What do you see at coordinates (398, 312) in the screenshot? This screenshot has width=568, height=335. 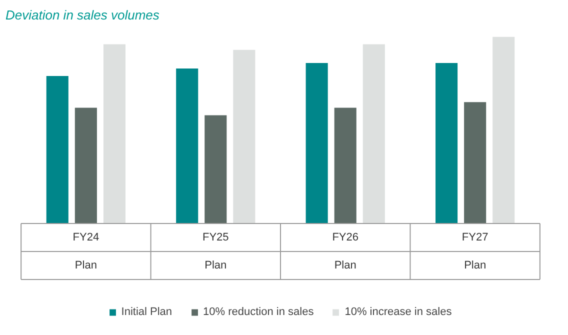 I see `legend-label: 10% increase in sales` at bounding box center [398, 312].